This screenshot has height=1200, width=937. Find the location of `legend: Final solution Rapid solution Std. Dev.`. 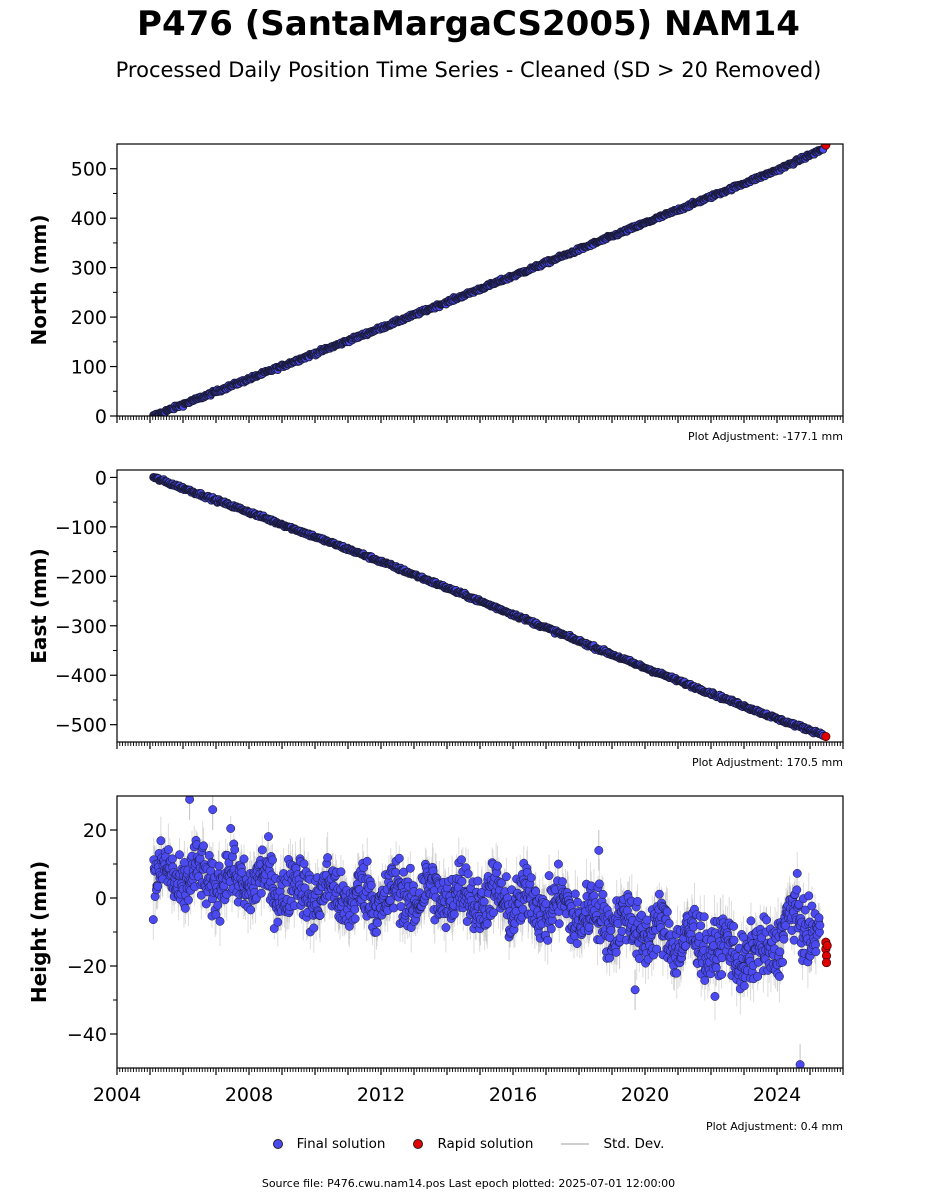

legend: Final solution Rapid solution Std. Dev. is located at coordinates (468, 1144).